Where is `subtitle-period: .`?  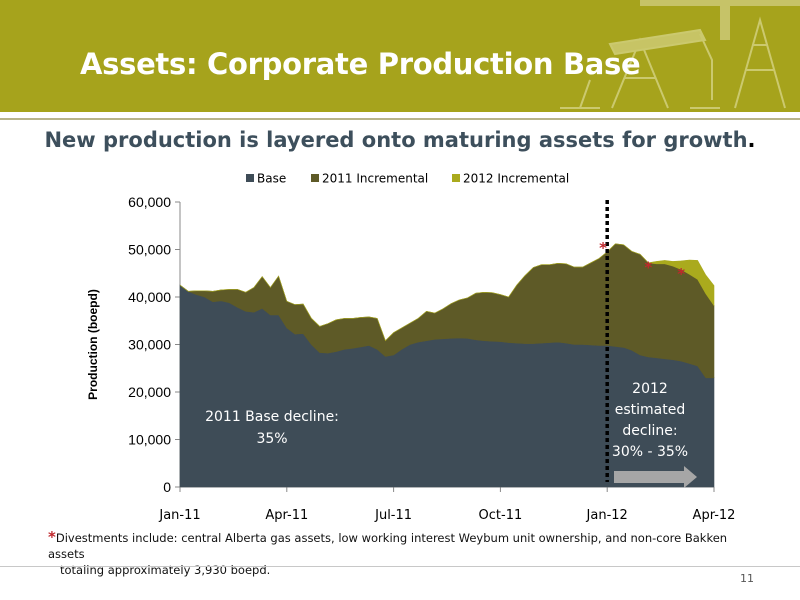 subtitle-period: . is located at coordinates (751, 140).